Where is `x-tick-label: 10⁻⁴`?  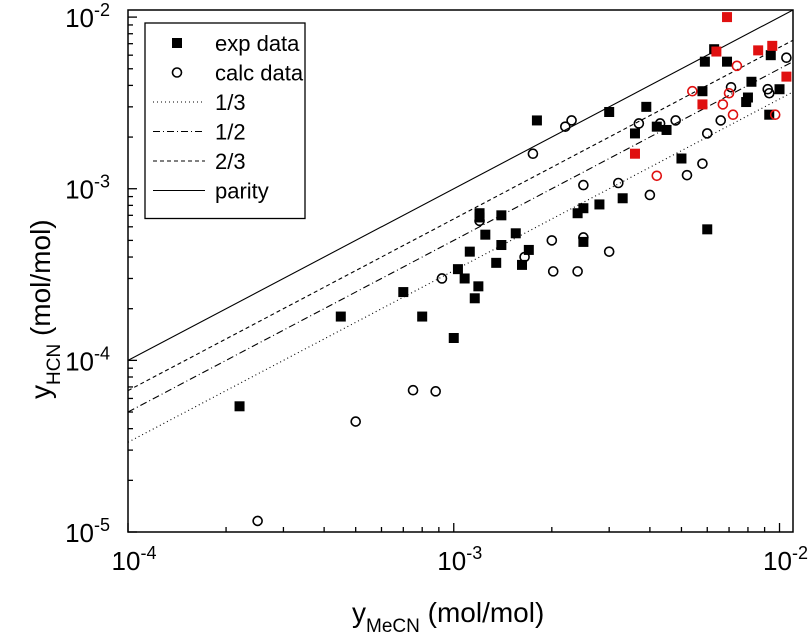 x-tick-label: 10⁻⁴ is located at coordinates (134, 559).